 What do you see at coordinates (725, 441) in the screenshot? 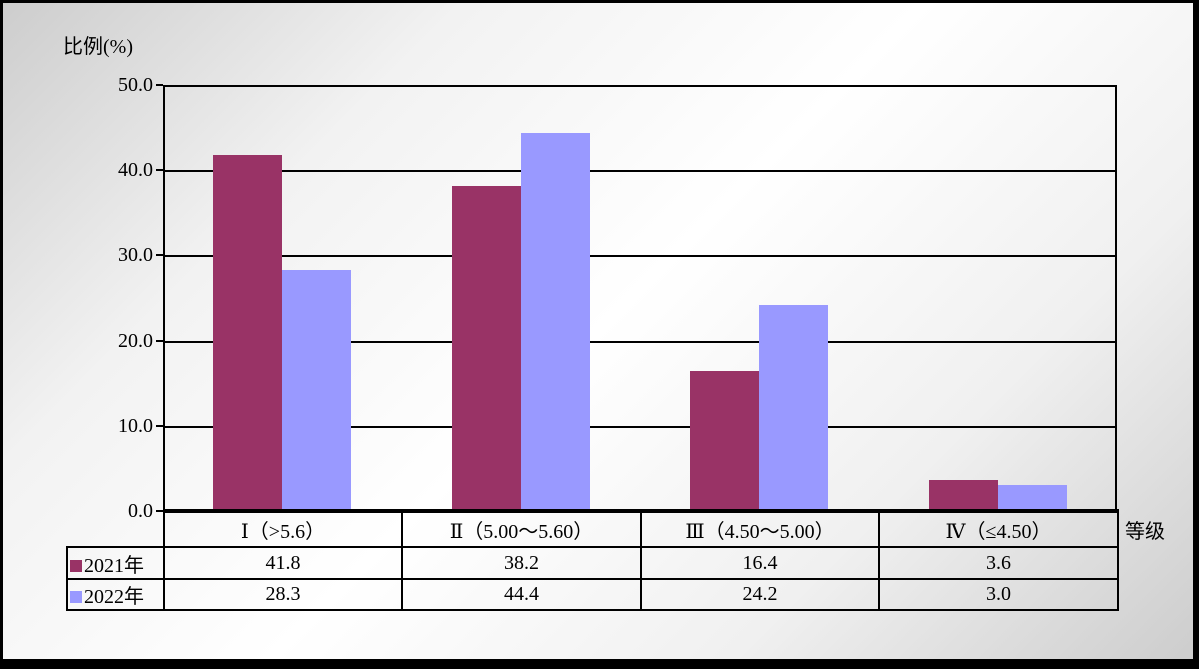
I see `bar-2021年-cat3` at bounding box center [725, 441].